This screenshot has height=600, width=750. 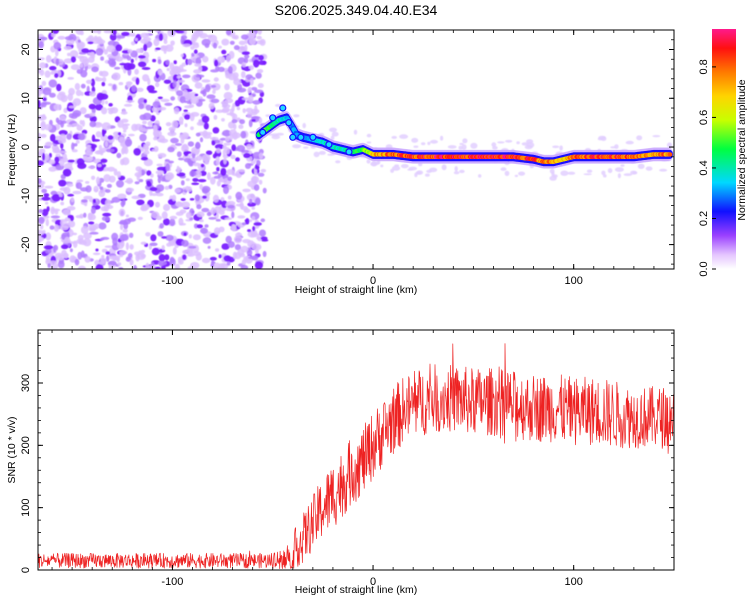 I want to click on x-tick-label: 0, so click(x=373, y=281).